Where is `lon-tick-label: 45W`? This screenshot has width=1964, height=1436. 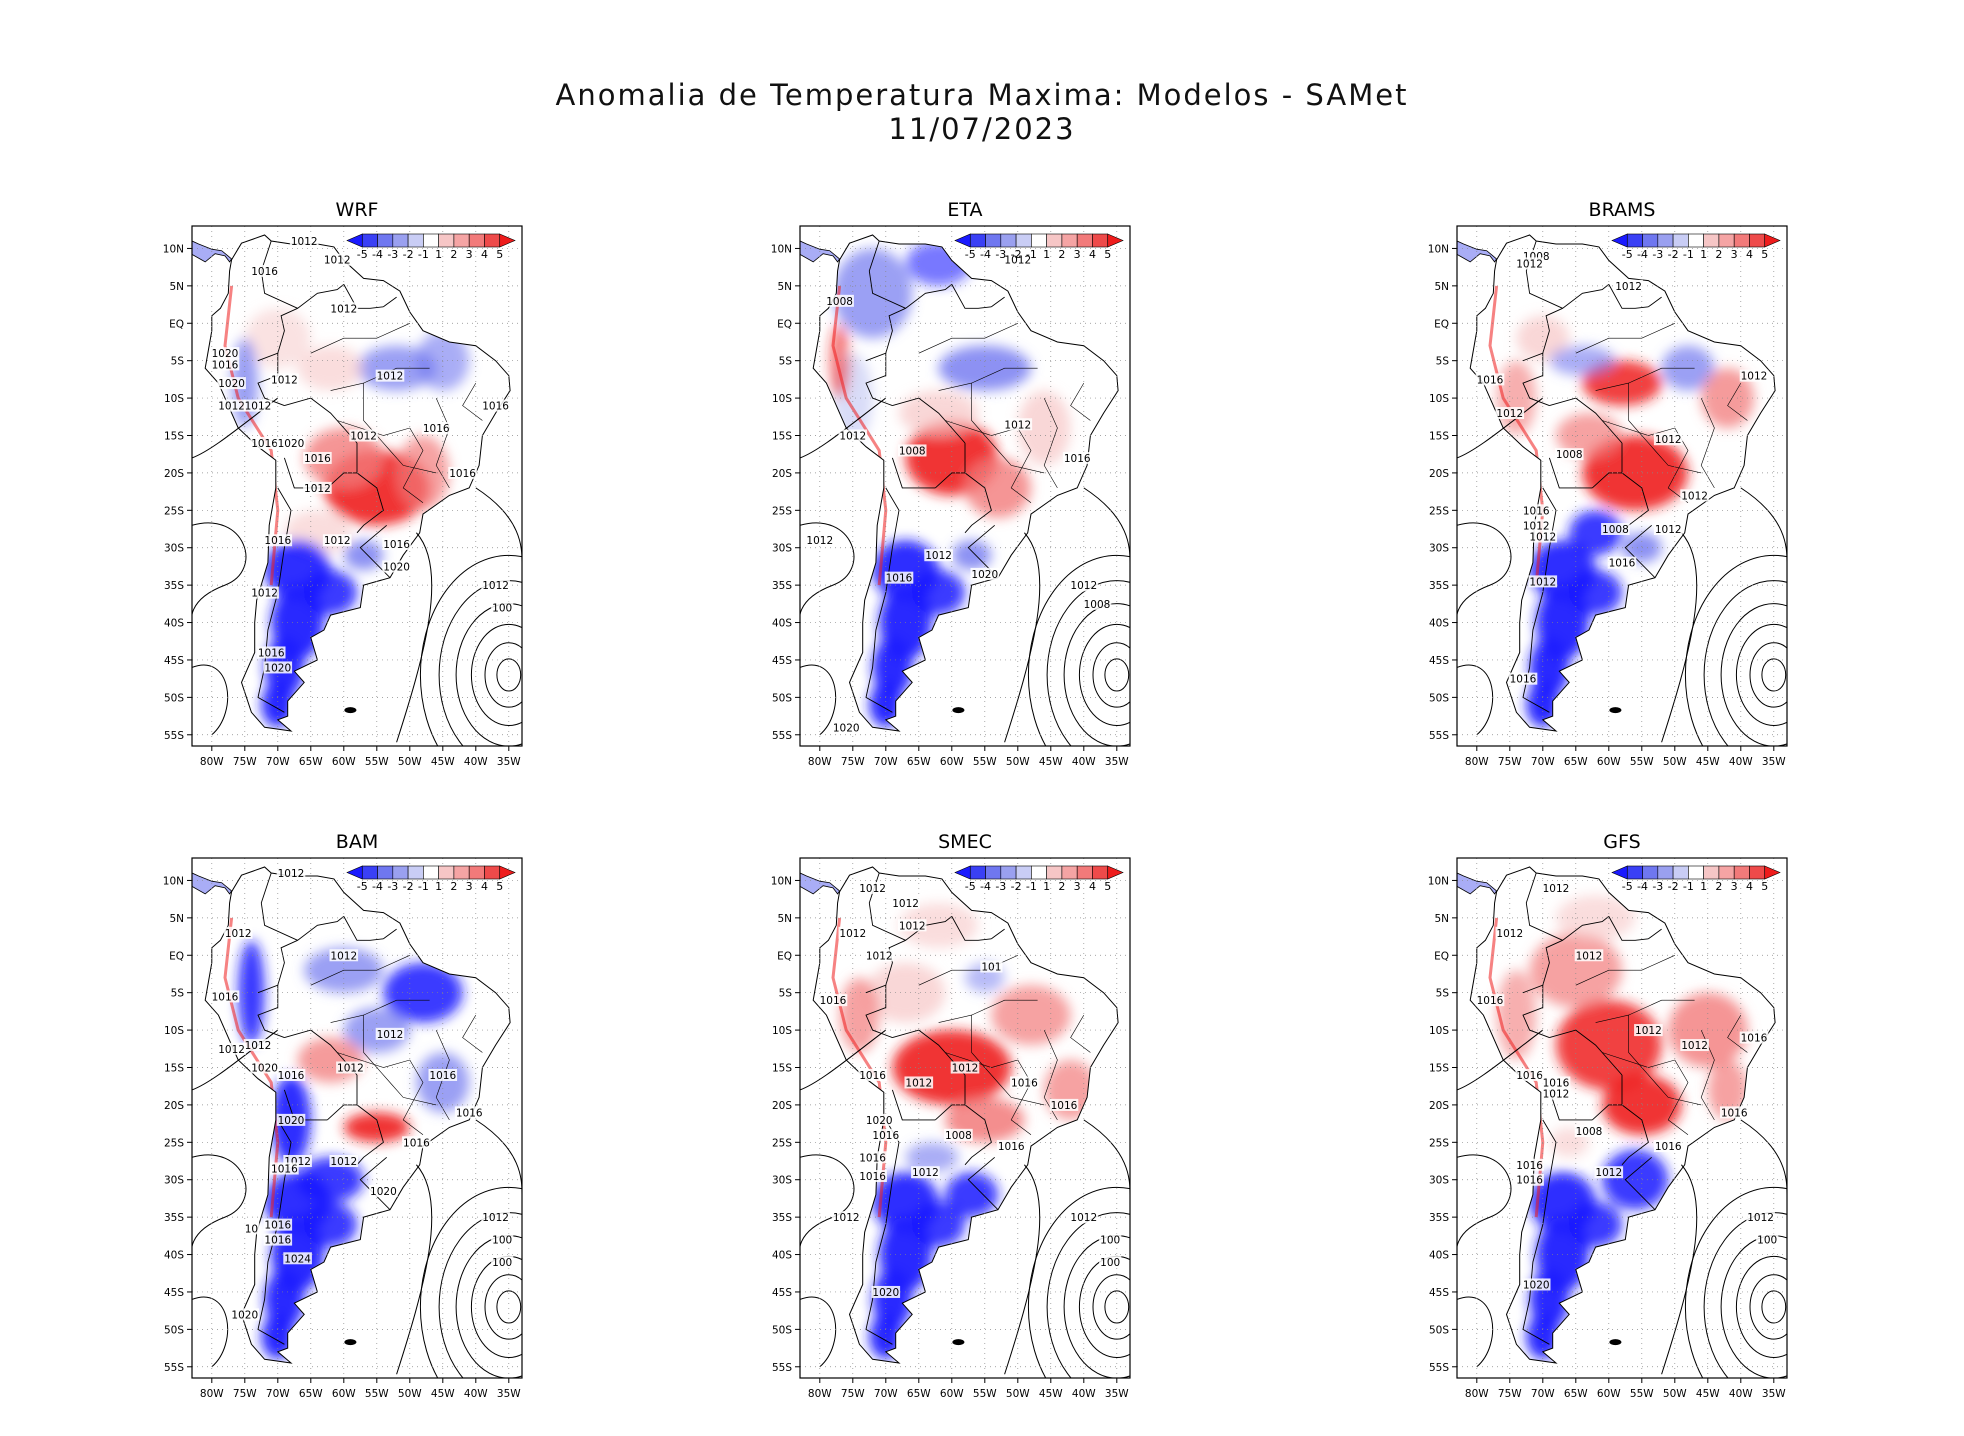
lon-tick-label: 45W is located at coordinates (1708, 762).